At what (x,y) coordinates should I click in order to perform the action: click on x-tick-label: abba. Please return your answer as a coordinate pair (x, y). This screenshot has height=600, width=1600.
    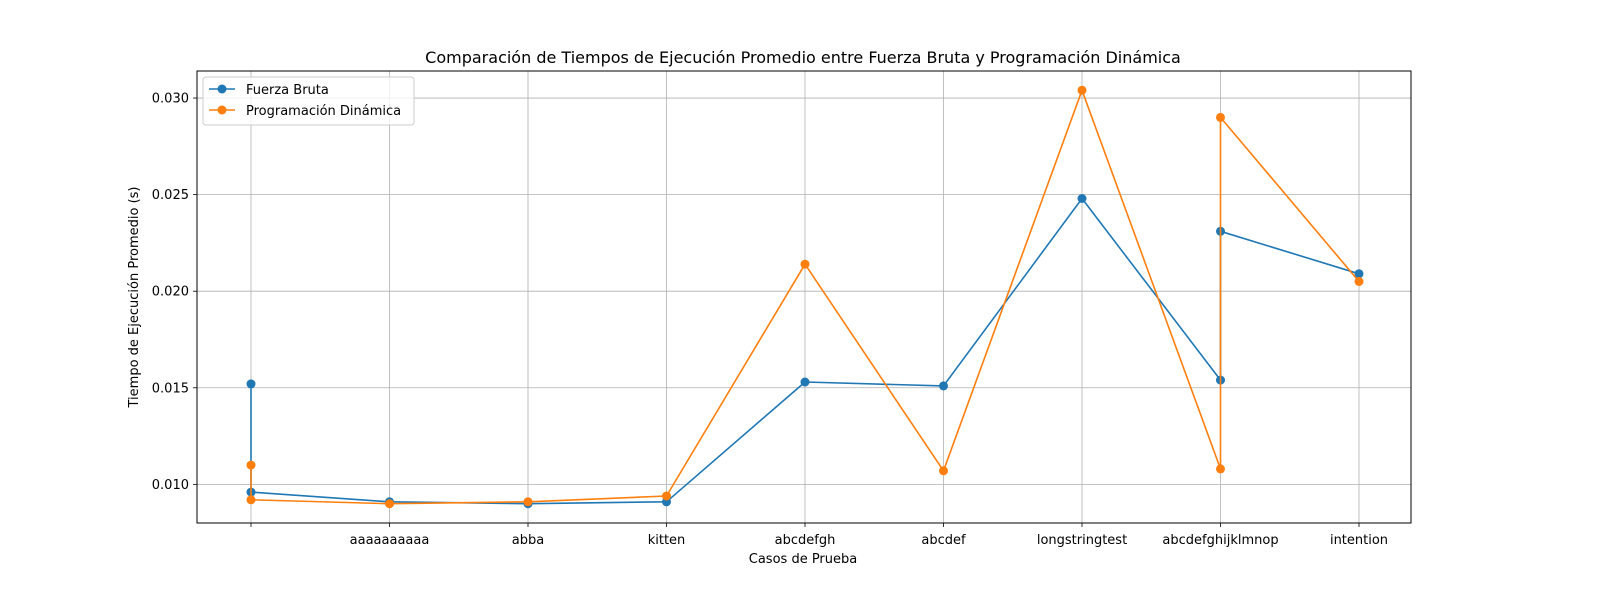
    Looking at the image, I should click on (528, 540).